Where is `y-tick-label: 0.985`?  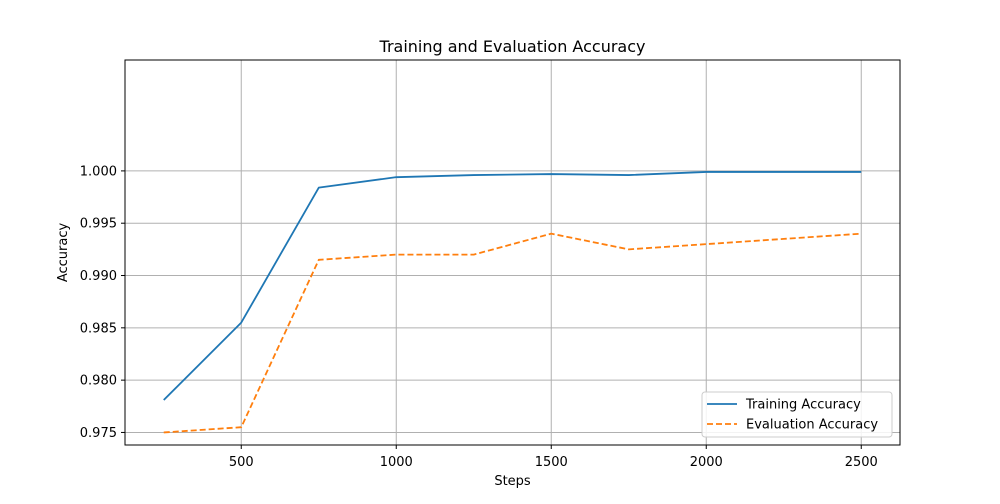 y-tick-label: 0.985 is located at coordinates (98, 328).